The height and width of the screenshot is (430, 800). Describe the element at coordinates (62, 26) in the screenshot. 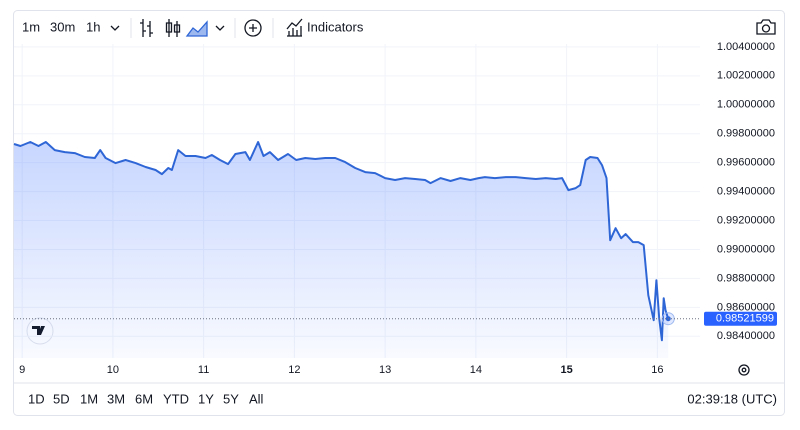

I see `interval-button: 30m` at that location.